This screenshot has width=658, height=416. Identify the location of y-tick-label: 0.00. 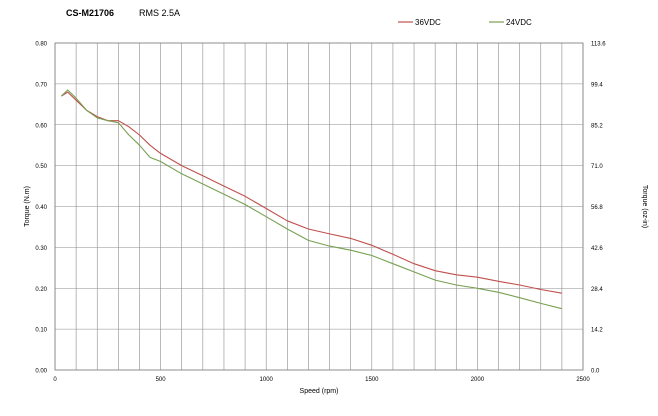
(41, 372).